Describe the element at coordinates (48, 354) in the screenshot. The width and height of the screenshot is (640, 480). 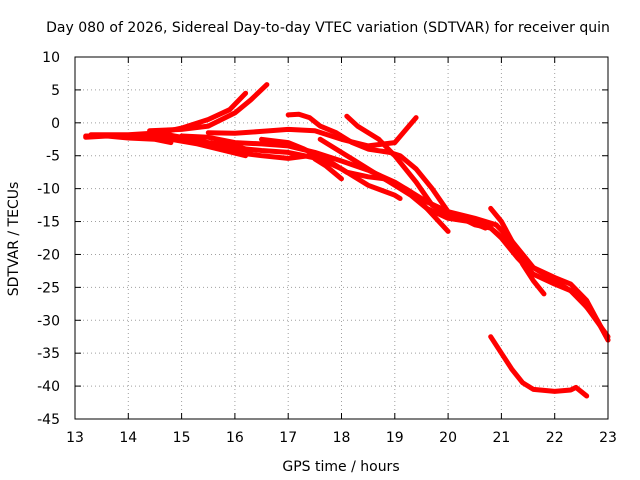
I see `y-tick-label: -35` at that location.